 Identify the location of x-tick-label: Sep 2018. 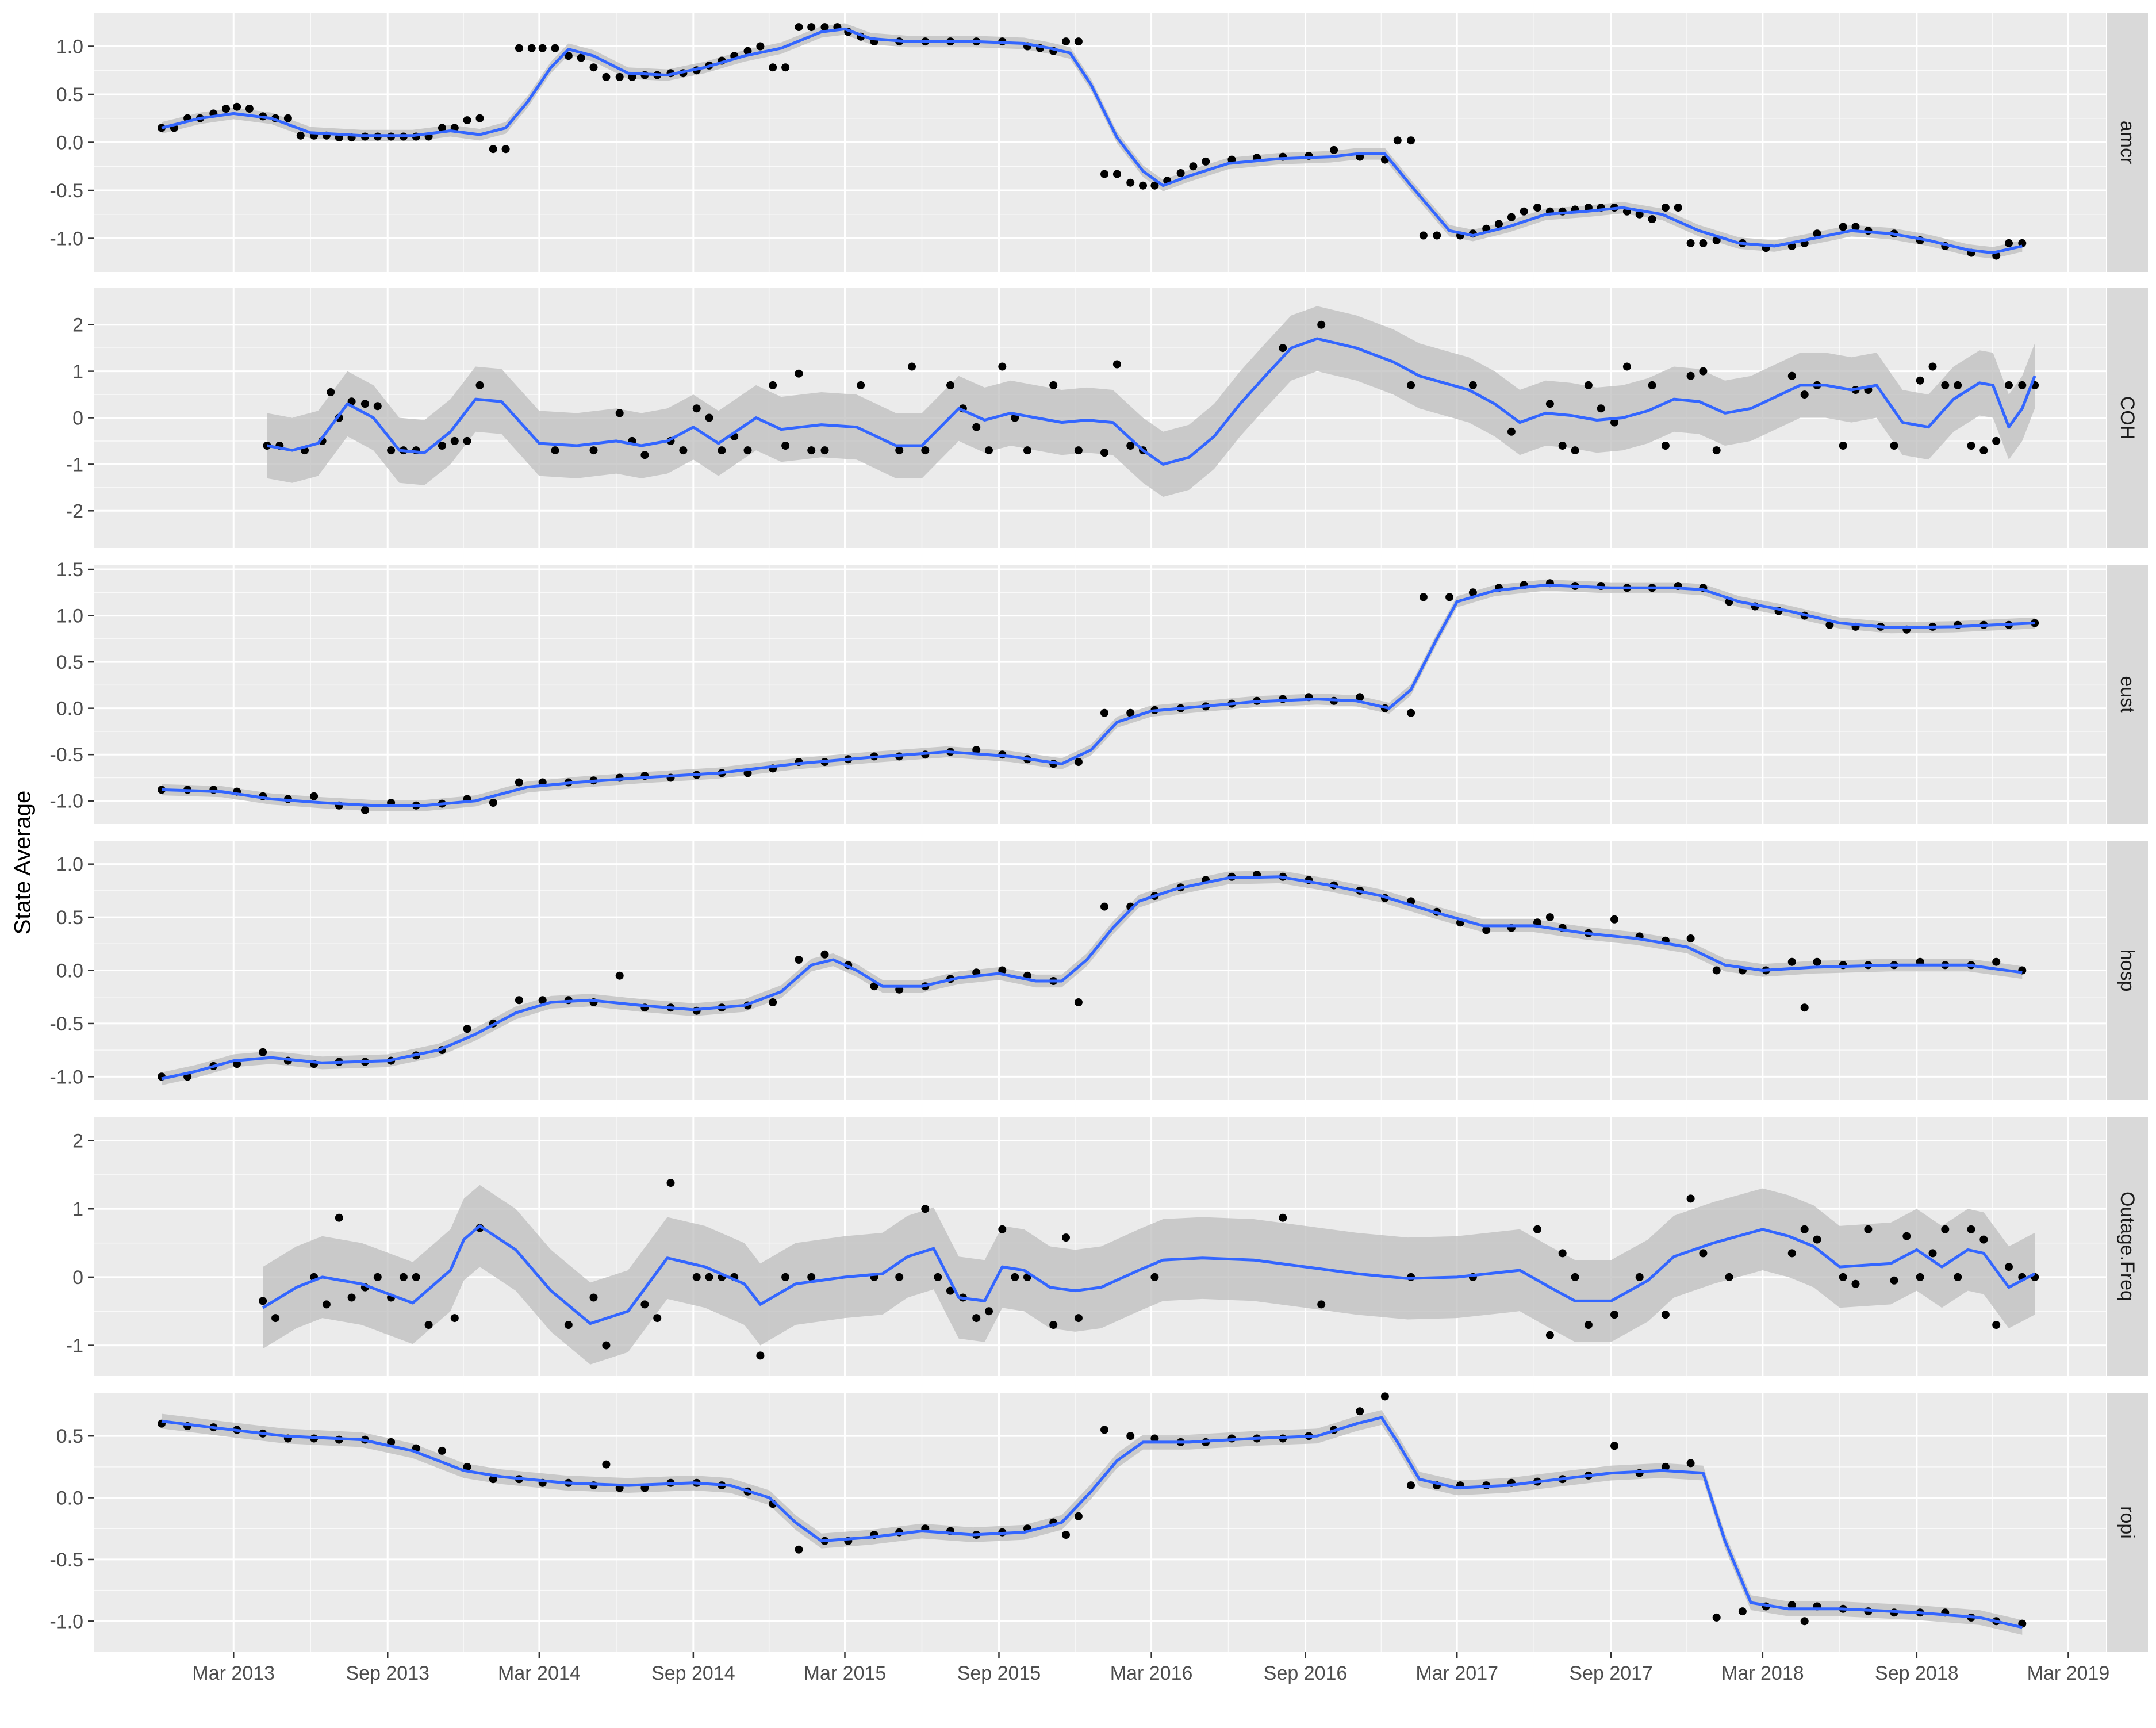
(1917, 1673).